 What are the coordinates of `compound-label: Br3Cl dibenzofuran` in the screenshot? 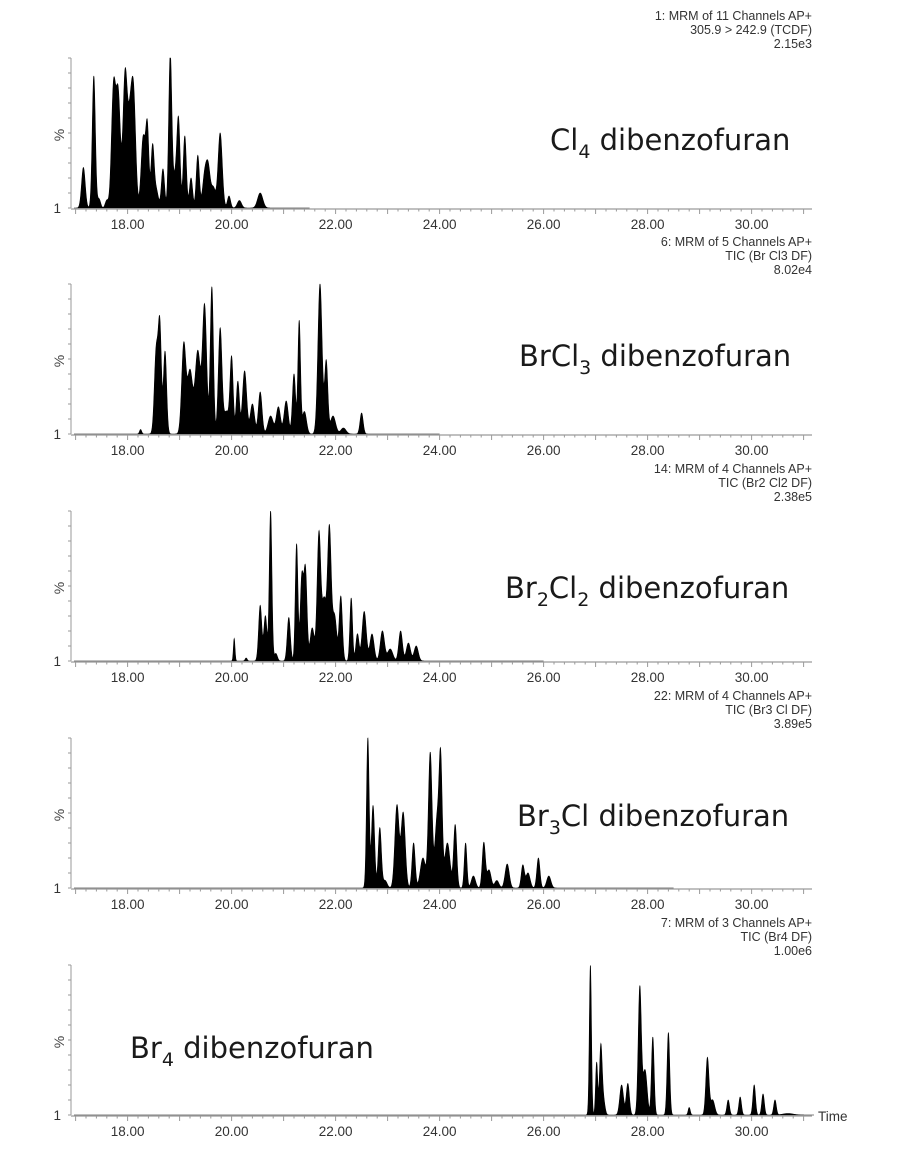 It's located at (653, 819).